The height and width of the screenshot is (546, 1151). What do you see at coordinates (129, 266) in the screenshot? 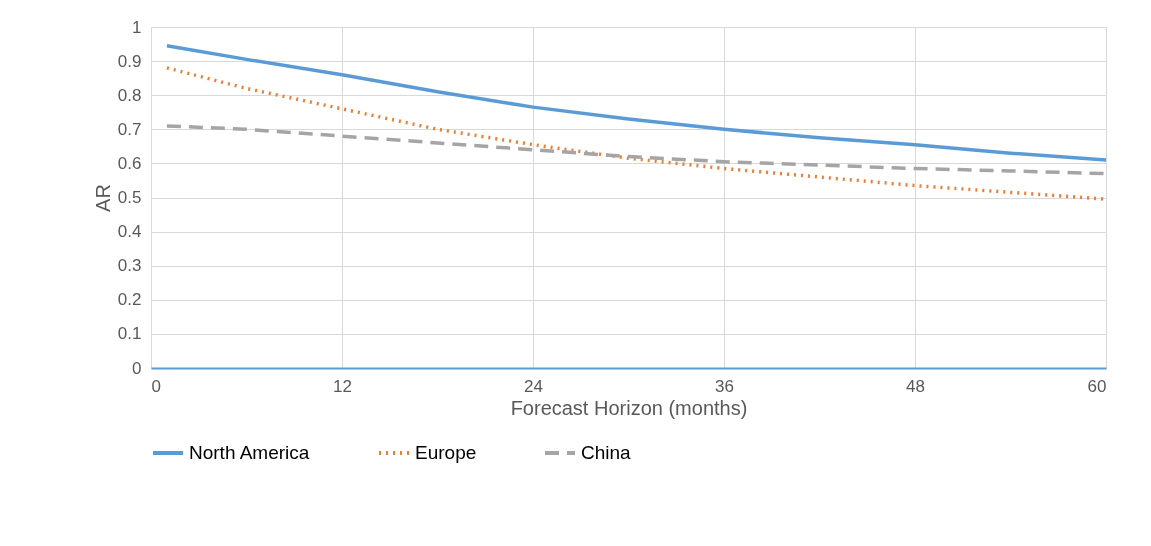
I see `y-tick-label: 0.3` at bounding box center [129, 266].